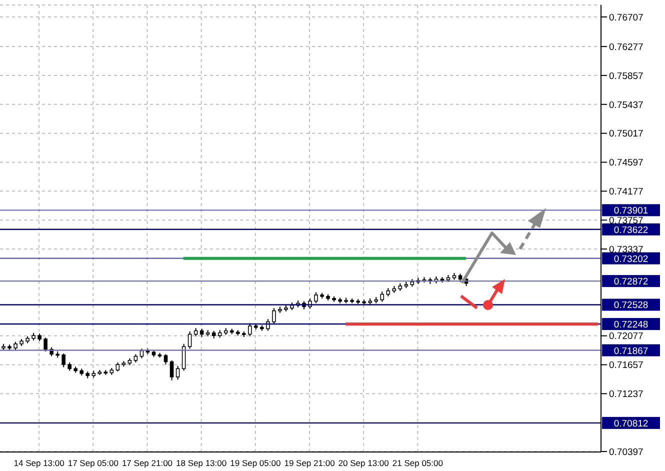 This screenshot has width=665, height=471. Describe the element at coordinates (626, 18) in the screenshot. I see `y-tick-label: 0.76707` at that location.